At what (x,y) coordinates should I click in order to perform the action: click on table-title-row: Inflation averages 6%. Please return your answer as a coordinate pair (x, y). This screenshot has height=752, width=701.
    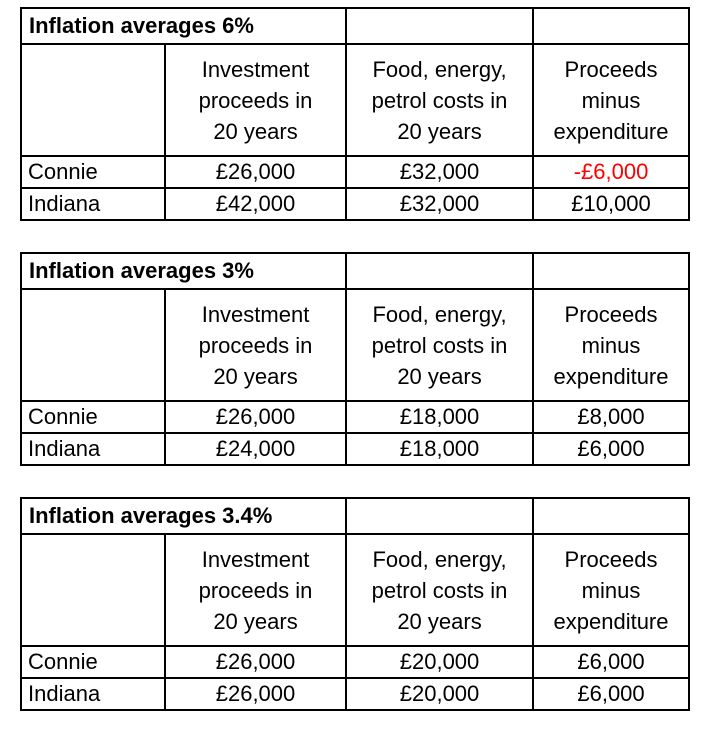
    Looking at the image, I should click on (355, 26).